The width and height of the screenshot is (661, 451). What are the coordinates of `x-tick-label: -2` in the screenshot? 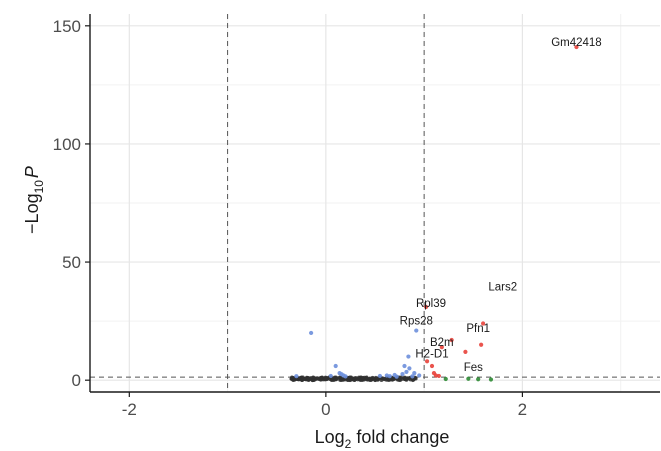 It's located at (129, 409).